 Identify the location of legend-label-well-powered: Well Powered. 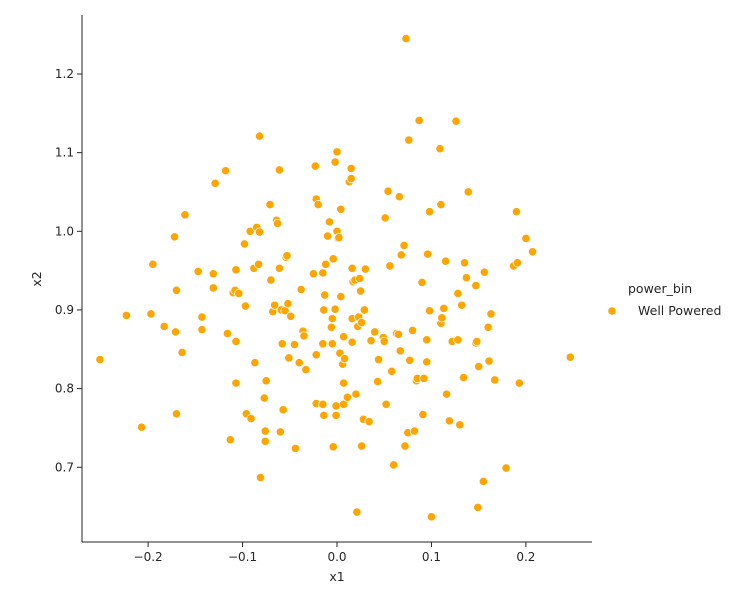
(679, 310).